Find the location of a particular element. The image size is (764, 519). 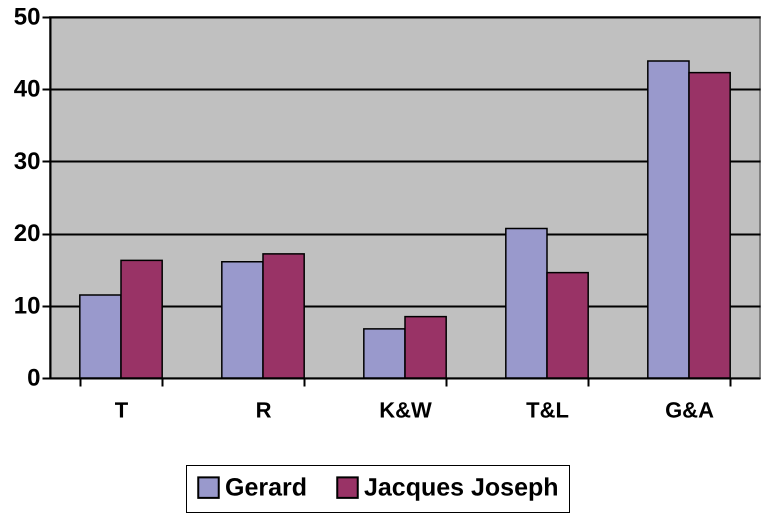

legend-label: Gerard is located at coordinates (266, 488).